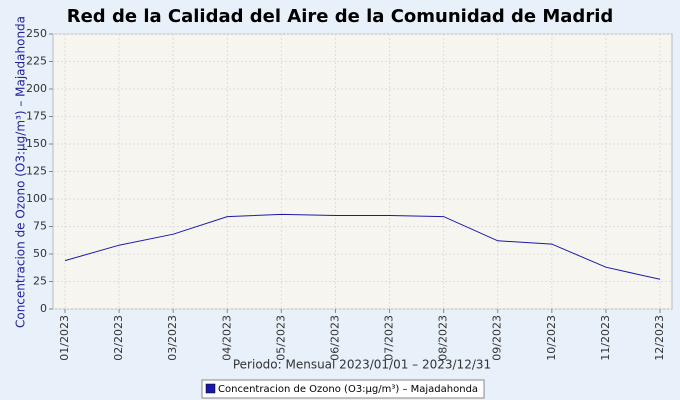 This screenshot has height=400, width=680. Describe the element at coordinates (497, 338) in the screenshot. I see `x-tick-label: 09/2023` at that location.